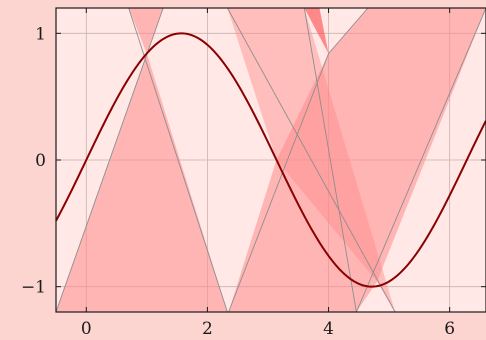 The width and height of the screenshot is (486, 340). What do you see at coordinates (449, 329) in the screenshot?
I see `x-tick-label-3: 6` at bounding box center [449, 329].